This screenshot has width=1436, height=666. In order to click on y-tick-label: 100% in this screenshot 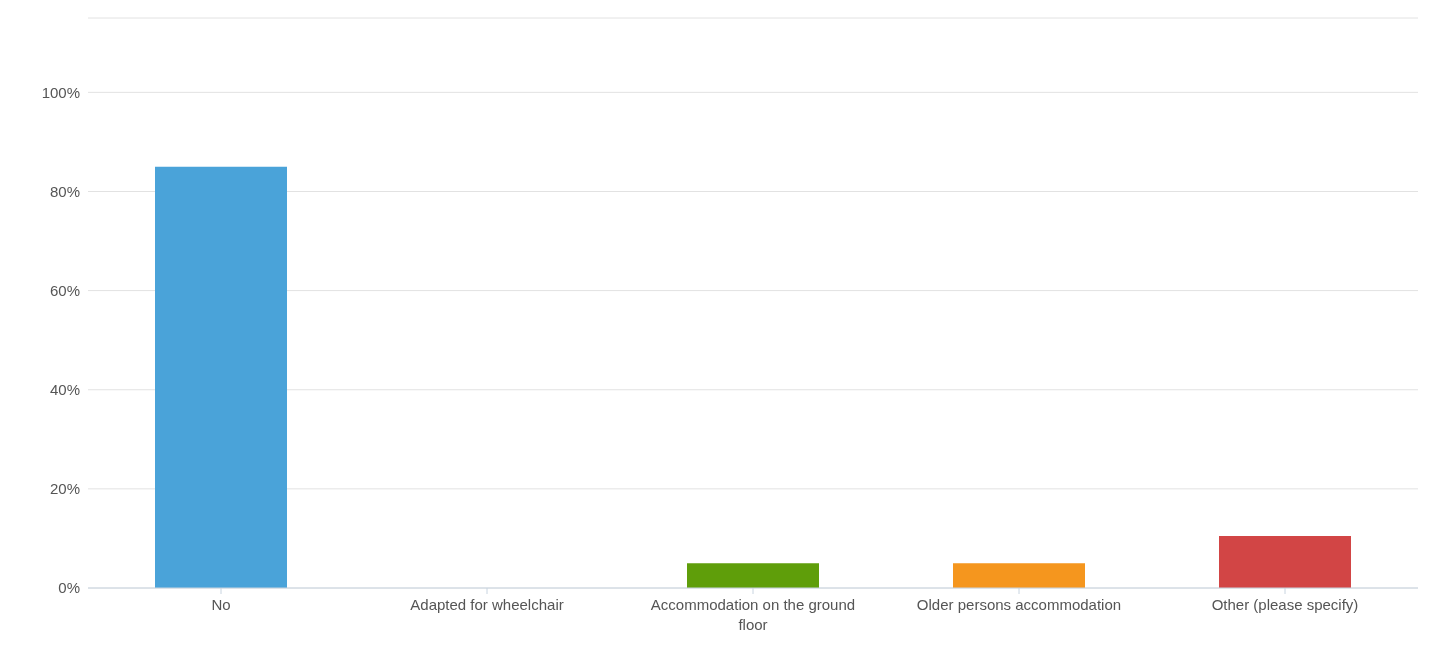, I will do `click(60, 92)`.